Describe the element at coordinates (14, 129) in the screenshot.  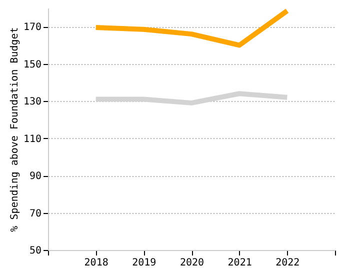
I see `y-axis-title: % Spending above Foundation Budget` at that location.